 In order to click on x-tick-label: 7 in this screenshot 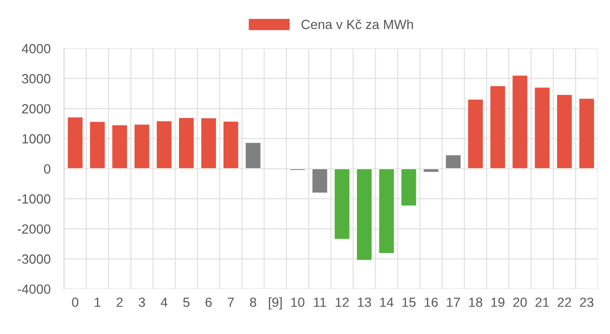, I will do `click(231, 302)`.